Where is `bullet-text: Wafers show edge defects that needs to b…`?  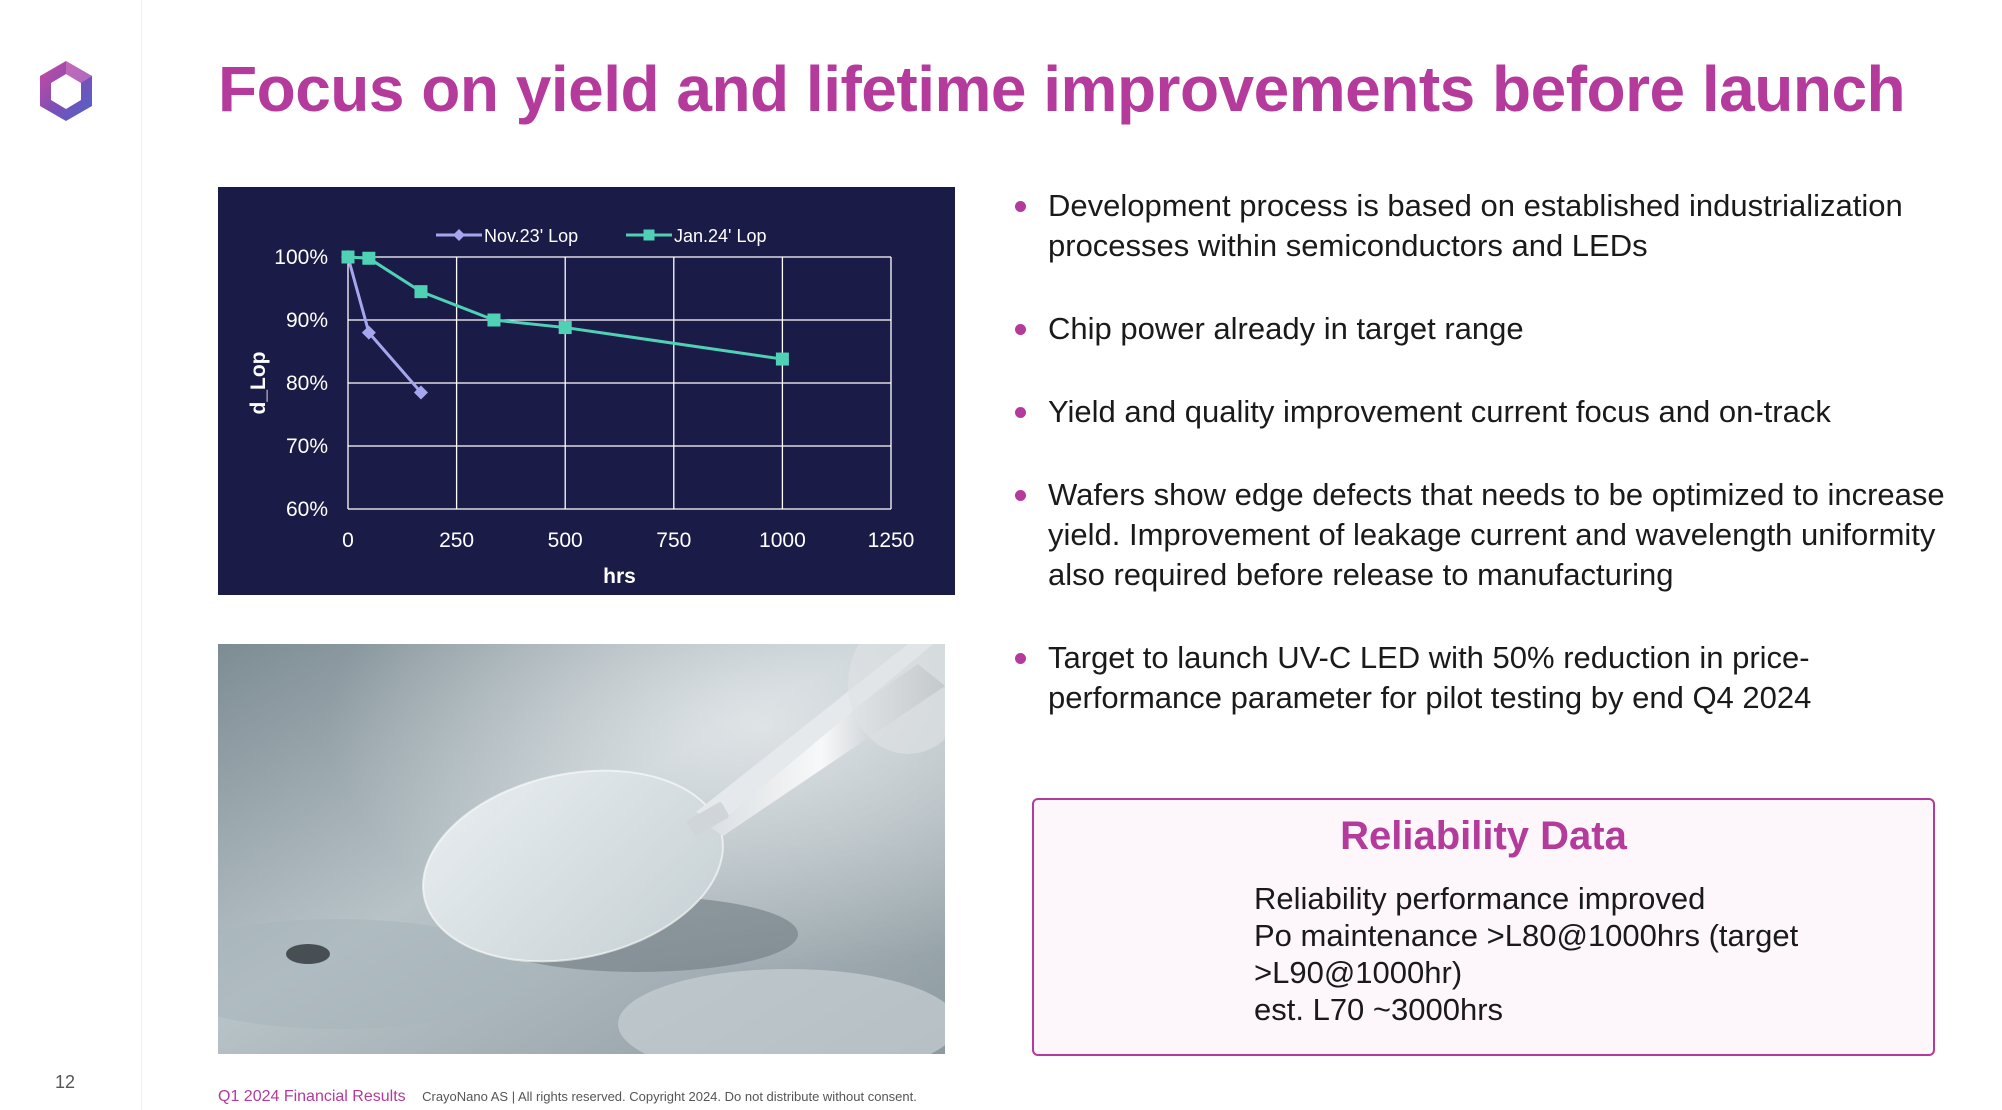 bullet-text: Wafers show edge defects that needs to b… is located at coordinates (1496, 534).